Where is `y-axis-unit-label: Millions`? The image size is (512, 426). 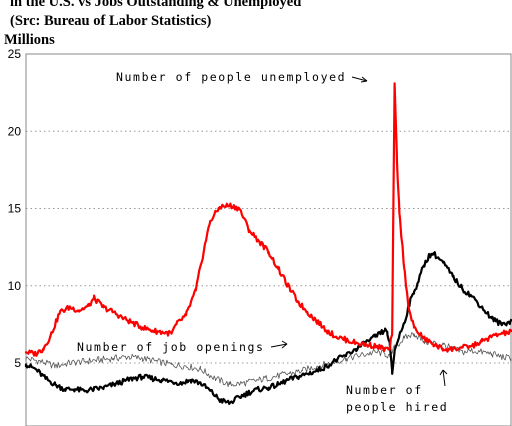
y-axis-unit-label: Millions is located at coordinates (29, 40).